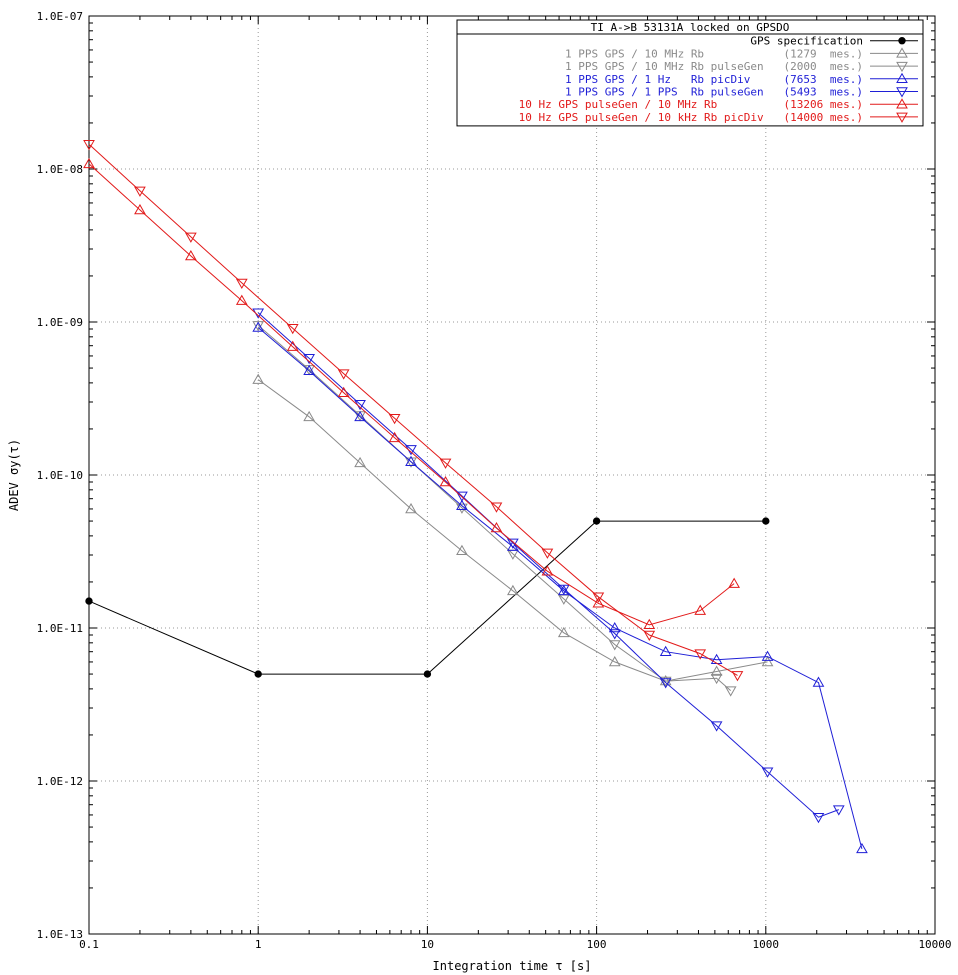  What do you see at coordinates (14, 475) in the screenshot?
I see `y-axis-title: ADEV σy(τ)` at bounding box center [14, 475].